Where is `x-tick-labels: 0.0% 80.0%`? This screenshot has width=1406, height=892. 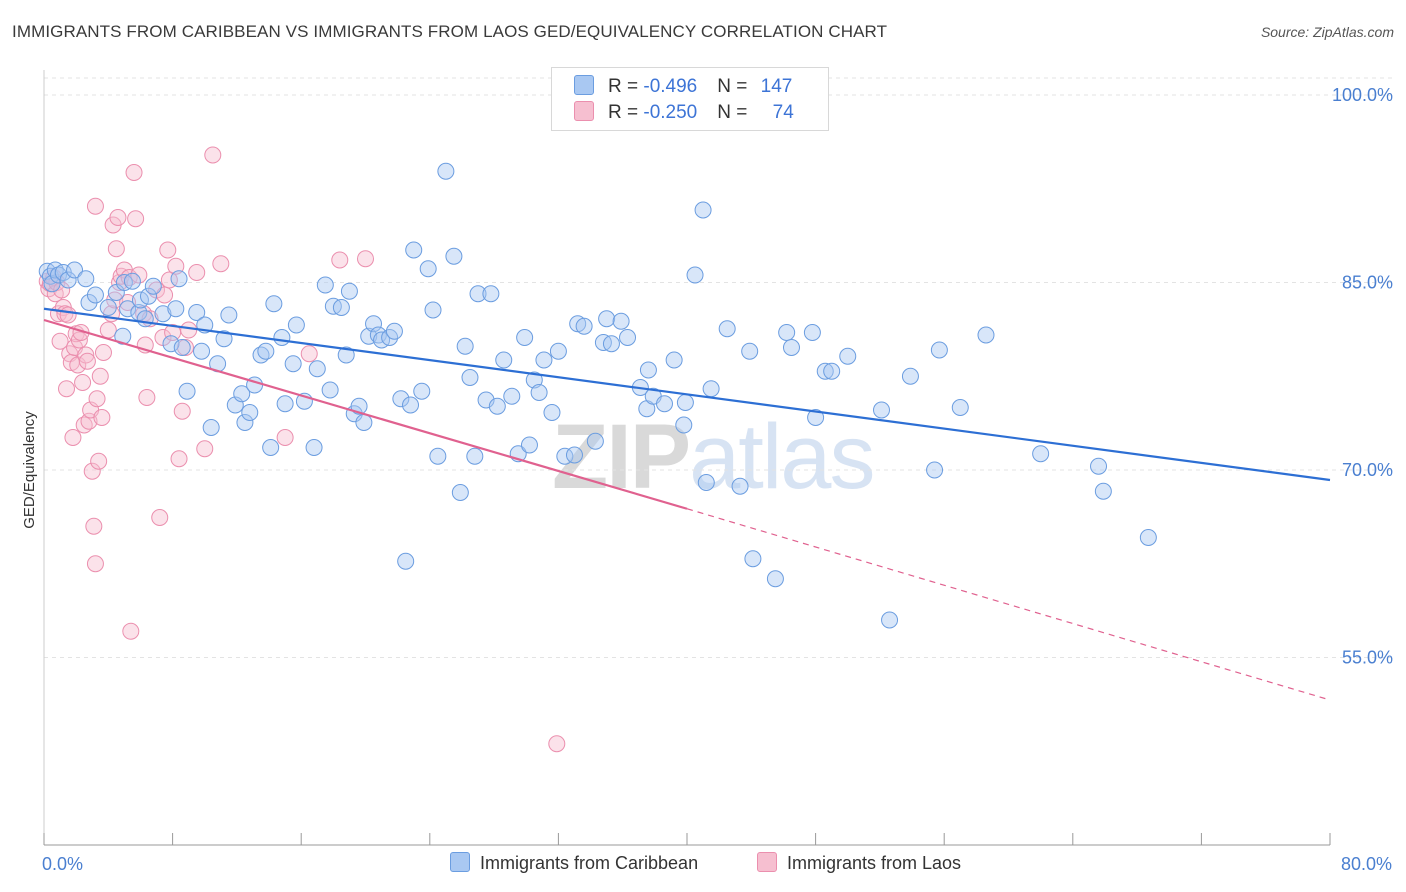 x-tick-labels: 0.0% 80.0% is located at coordinates (717, 864).